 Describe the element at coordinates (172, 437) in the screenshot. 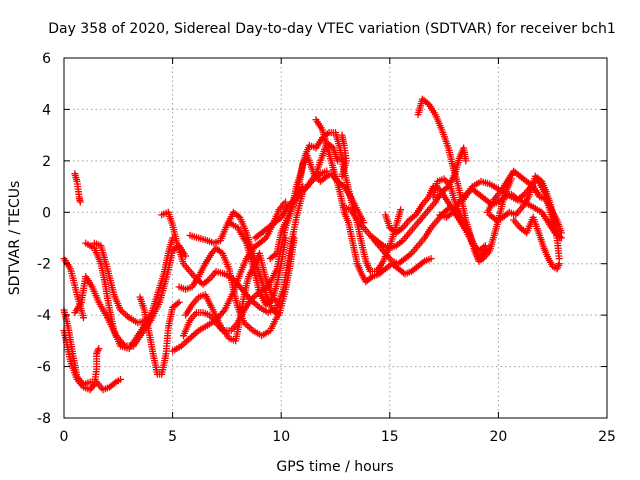

I see `x-tick-label: 5` at that location.